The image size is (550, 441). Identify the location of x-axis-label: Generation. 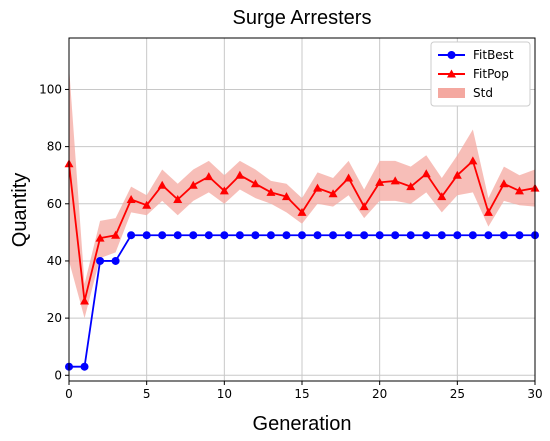
(302, 424).